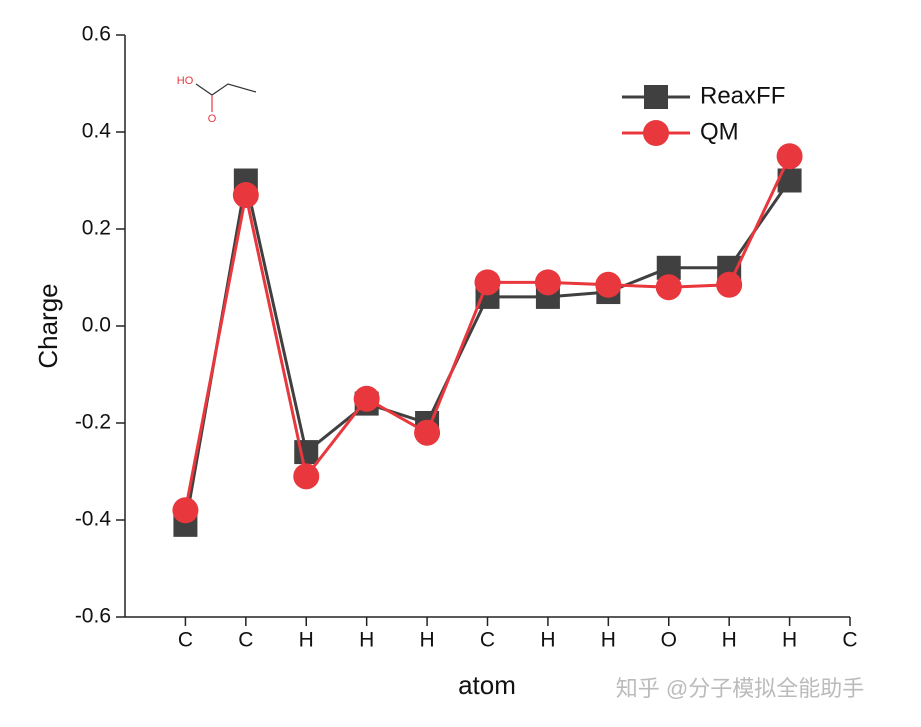 The height and width of the screenshot is (727, 921). Describe the element at coordinates (226, 89) in the screenshot. I see `bond` at that location.